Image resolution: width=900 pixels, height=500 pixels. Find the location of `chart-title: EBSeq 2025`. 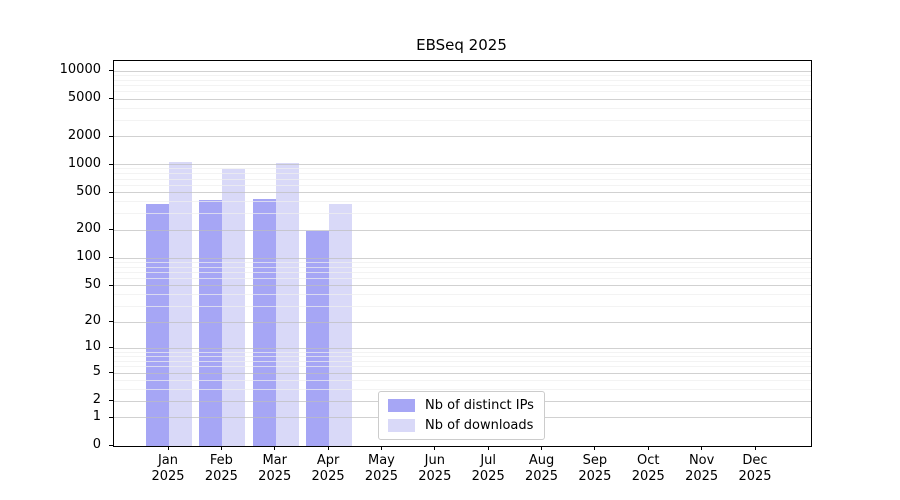

chart-title: EBSeq 2025 is located at coordinates (461, 45).